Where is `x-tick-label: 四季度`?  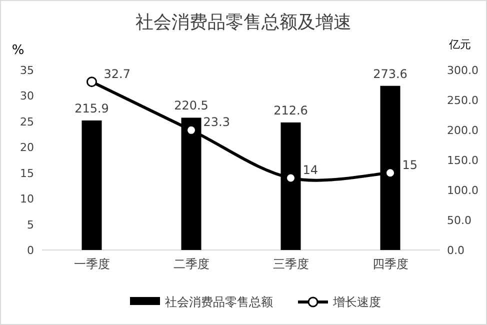
x-tick-label: 四季度 is located at coordinates (390, 264).